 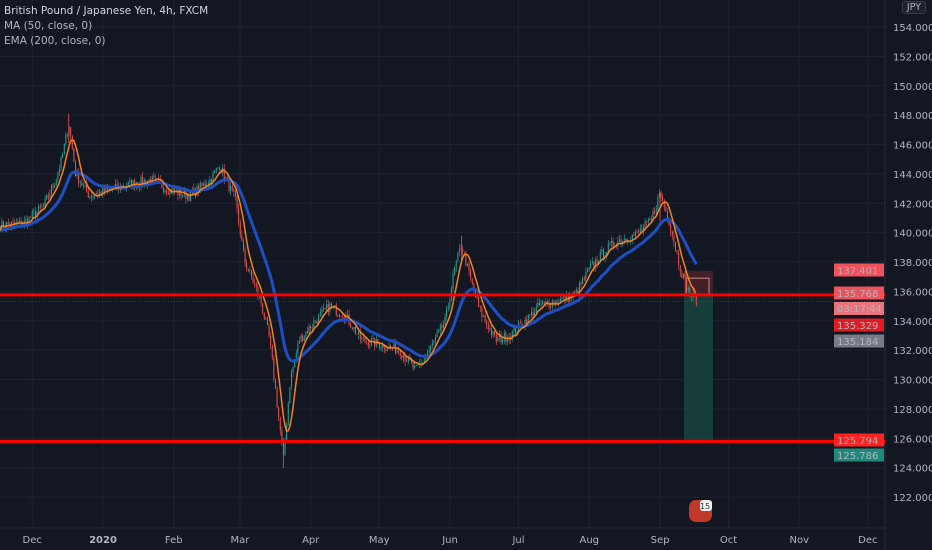 I want to click on time-tick-label: 2020, so click(x=103, y=540).